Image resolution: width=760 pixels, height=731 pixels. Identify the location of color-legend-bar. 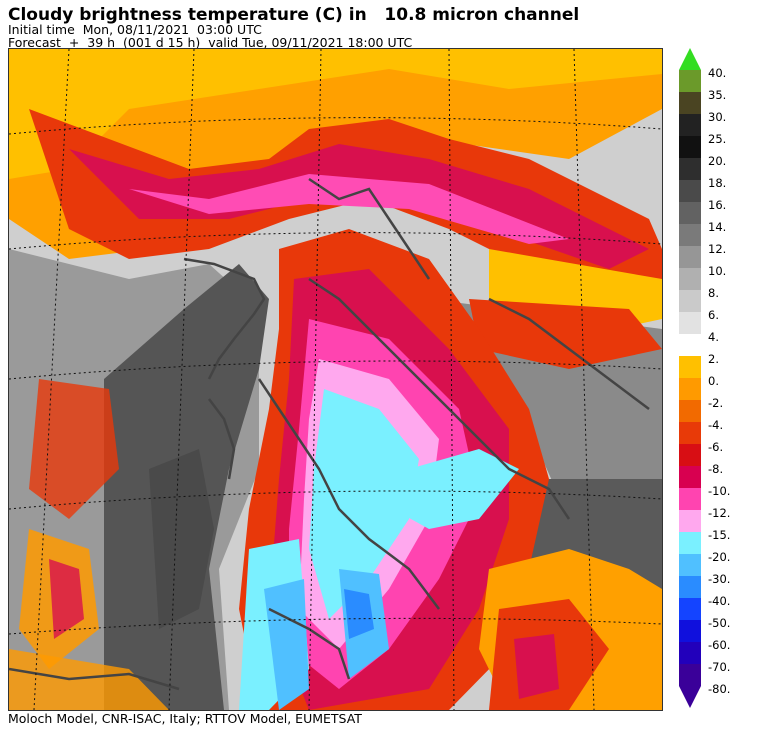
(690, 378).